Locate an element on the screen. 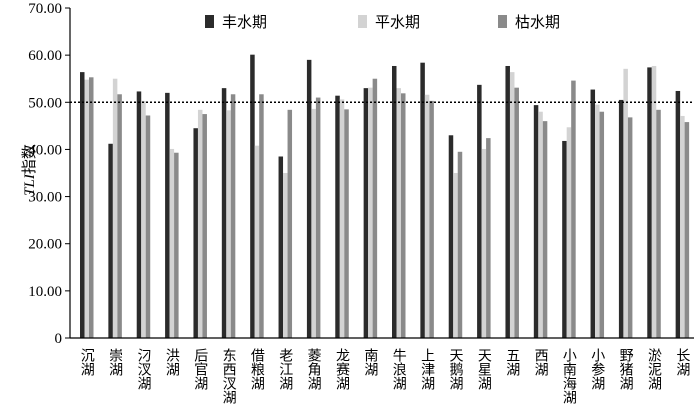 The image size is (700, 413). category-label: 野猪湖 is located at coordinates (626, 369).